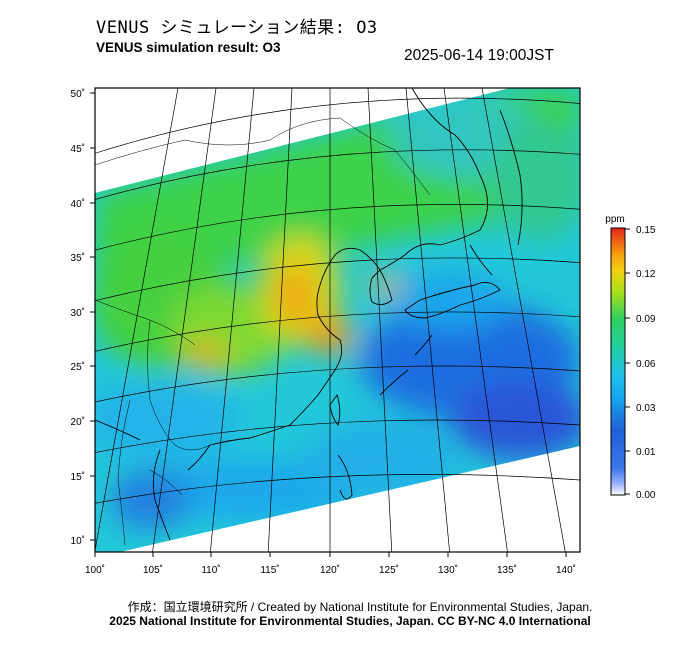 The width and height of the screenshot is (700, 649). Describe the element at coordinates (330, 570) in the screenshot. I see `lon-label-120: 120˚` at that location.